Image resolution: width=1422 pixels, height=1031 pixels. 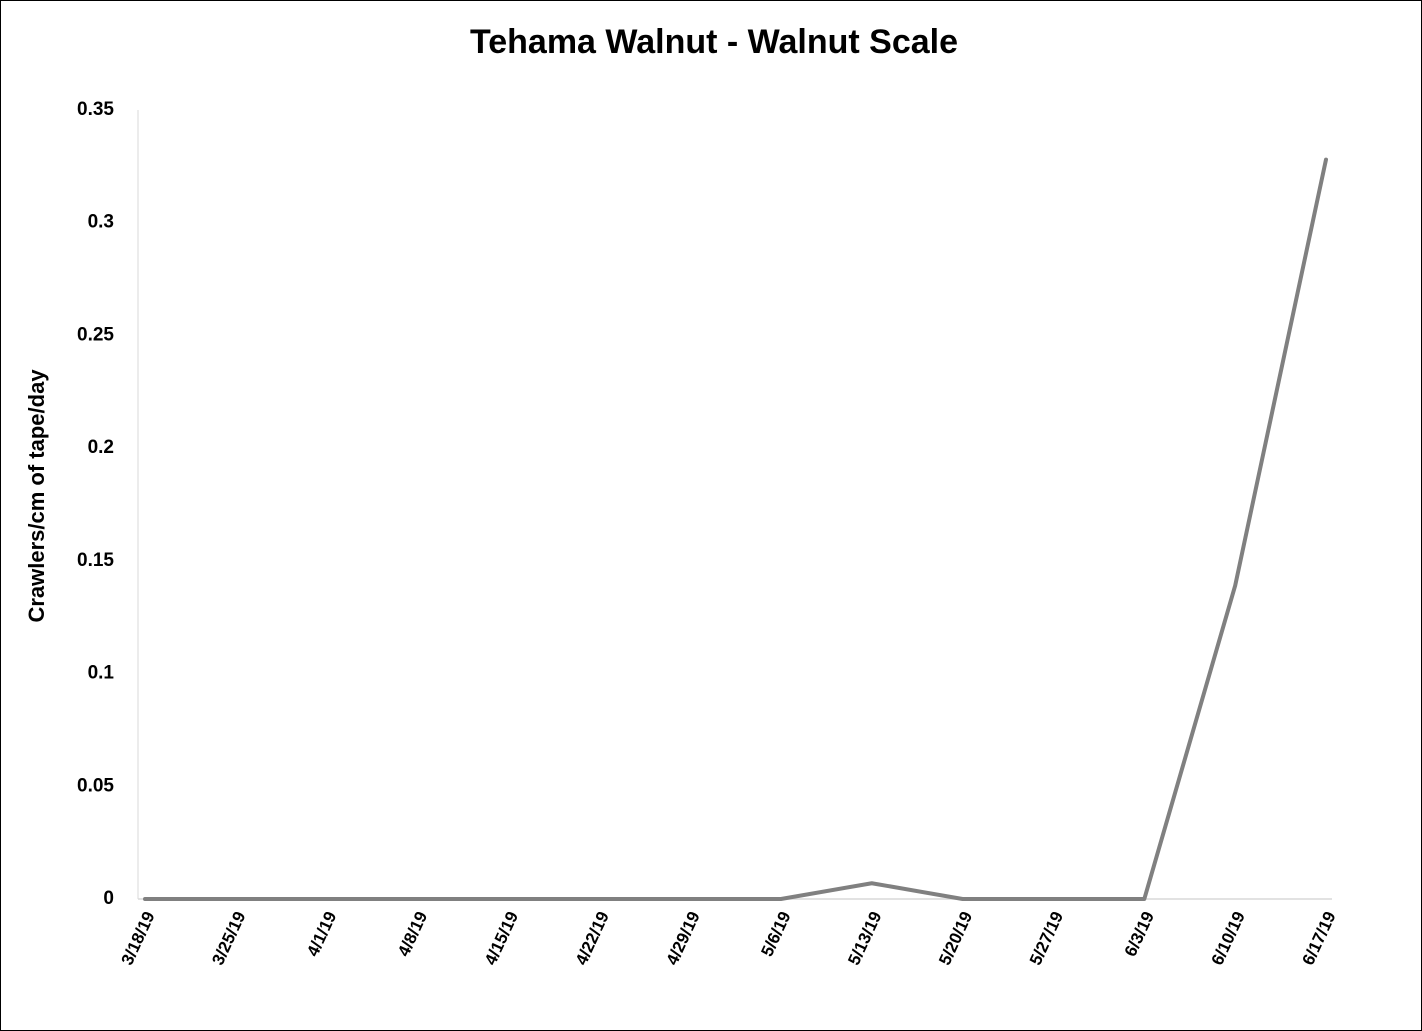 What do you see at coordinates (95, 785) in the screenshot?
I see `y-tick-label: 0.05` at bounding box center [95, 785].